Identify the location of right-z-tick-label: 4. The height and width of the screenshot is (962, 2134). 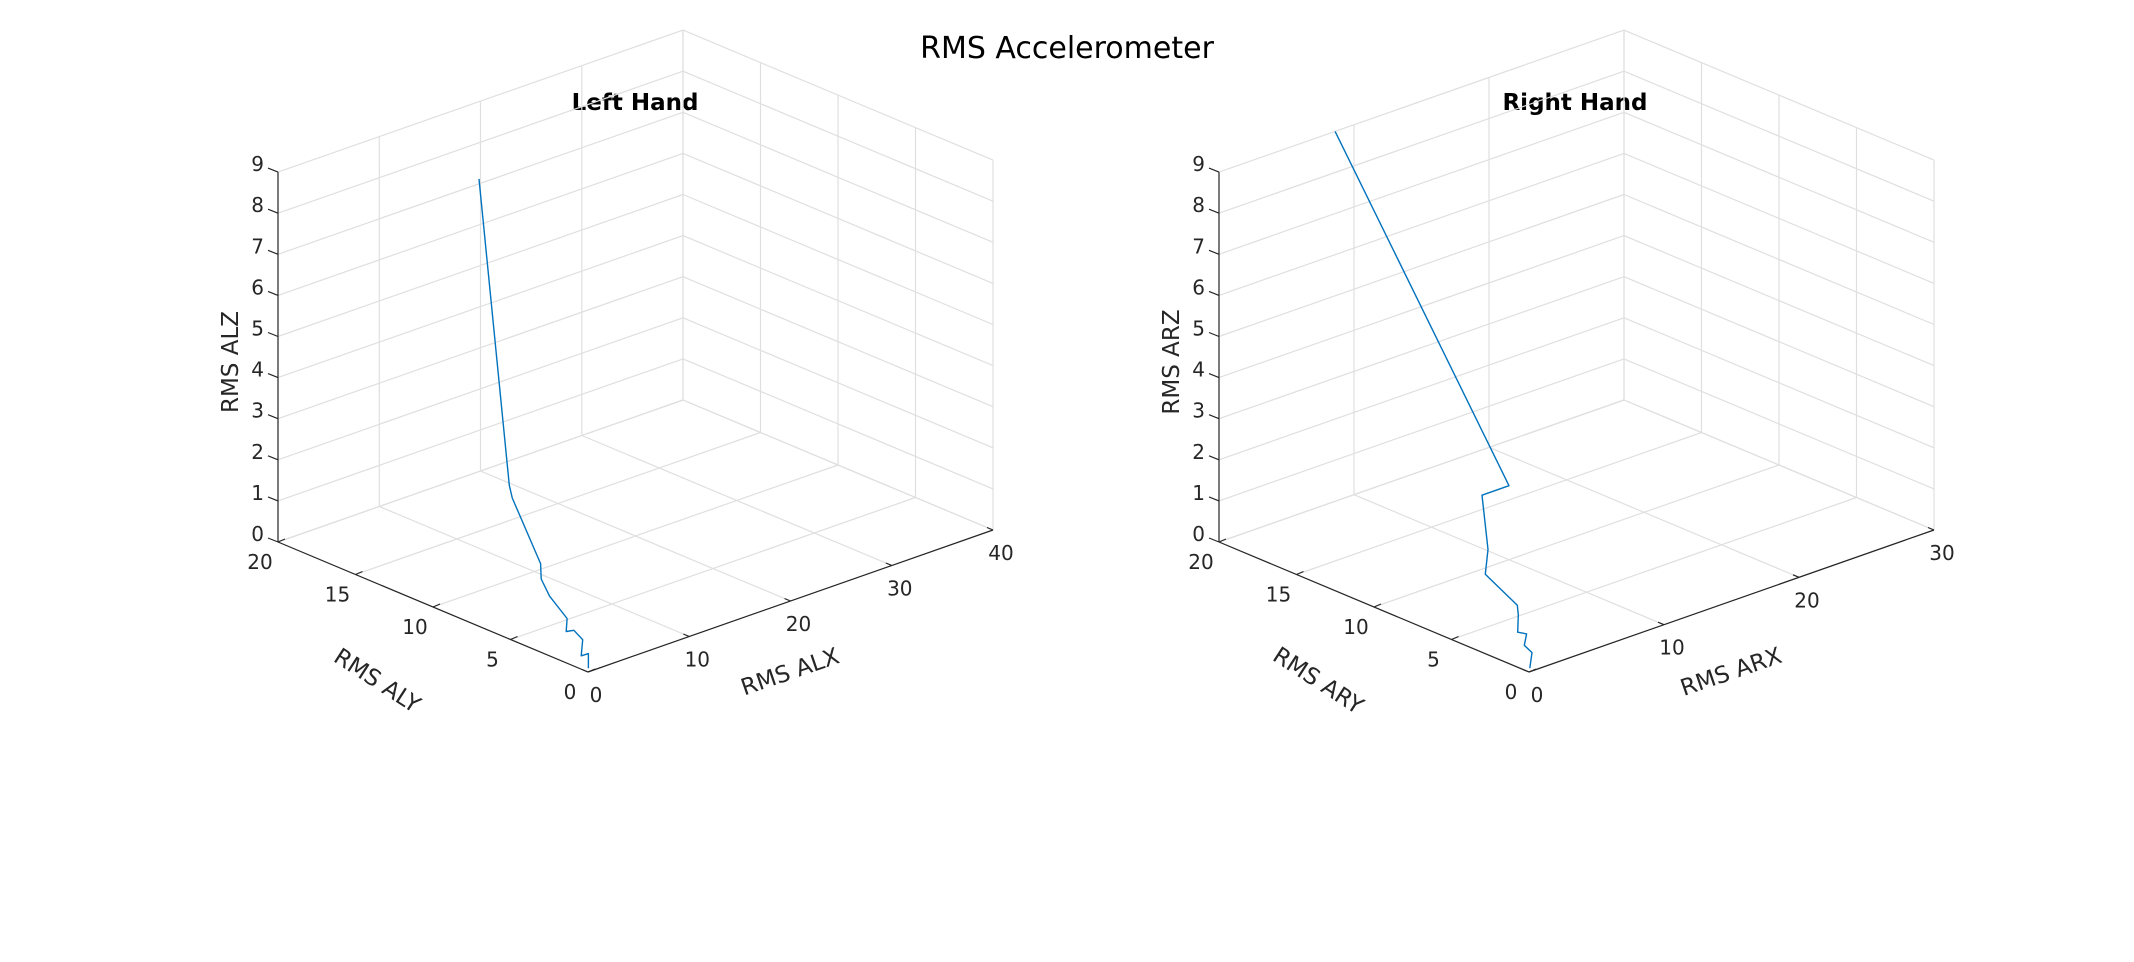
(1198, 370).